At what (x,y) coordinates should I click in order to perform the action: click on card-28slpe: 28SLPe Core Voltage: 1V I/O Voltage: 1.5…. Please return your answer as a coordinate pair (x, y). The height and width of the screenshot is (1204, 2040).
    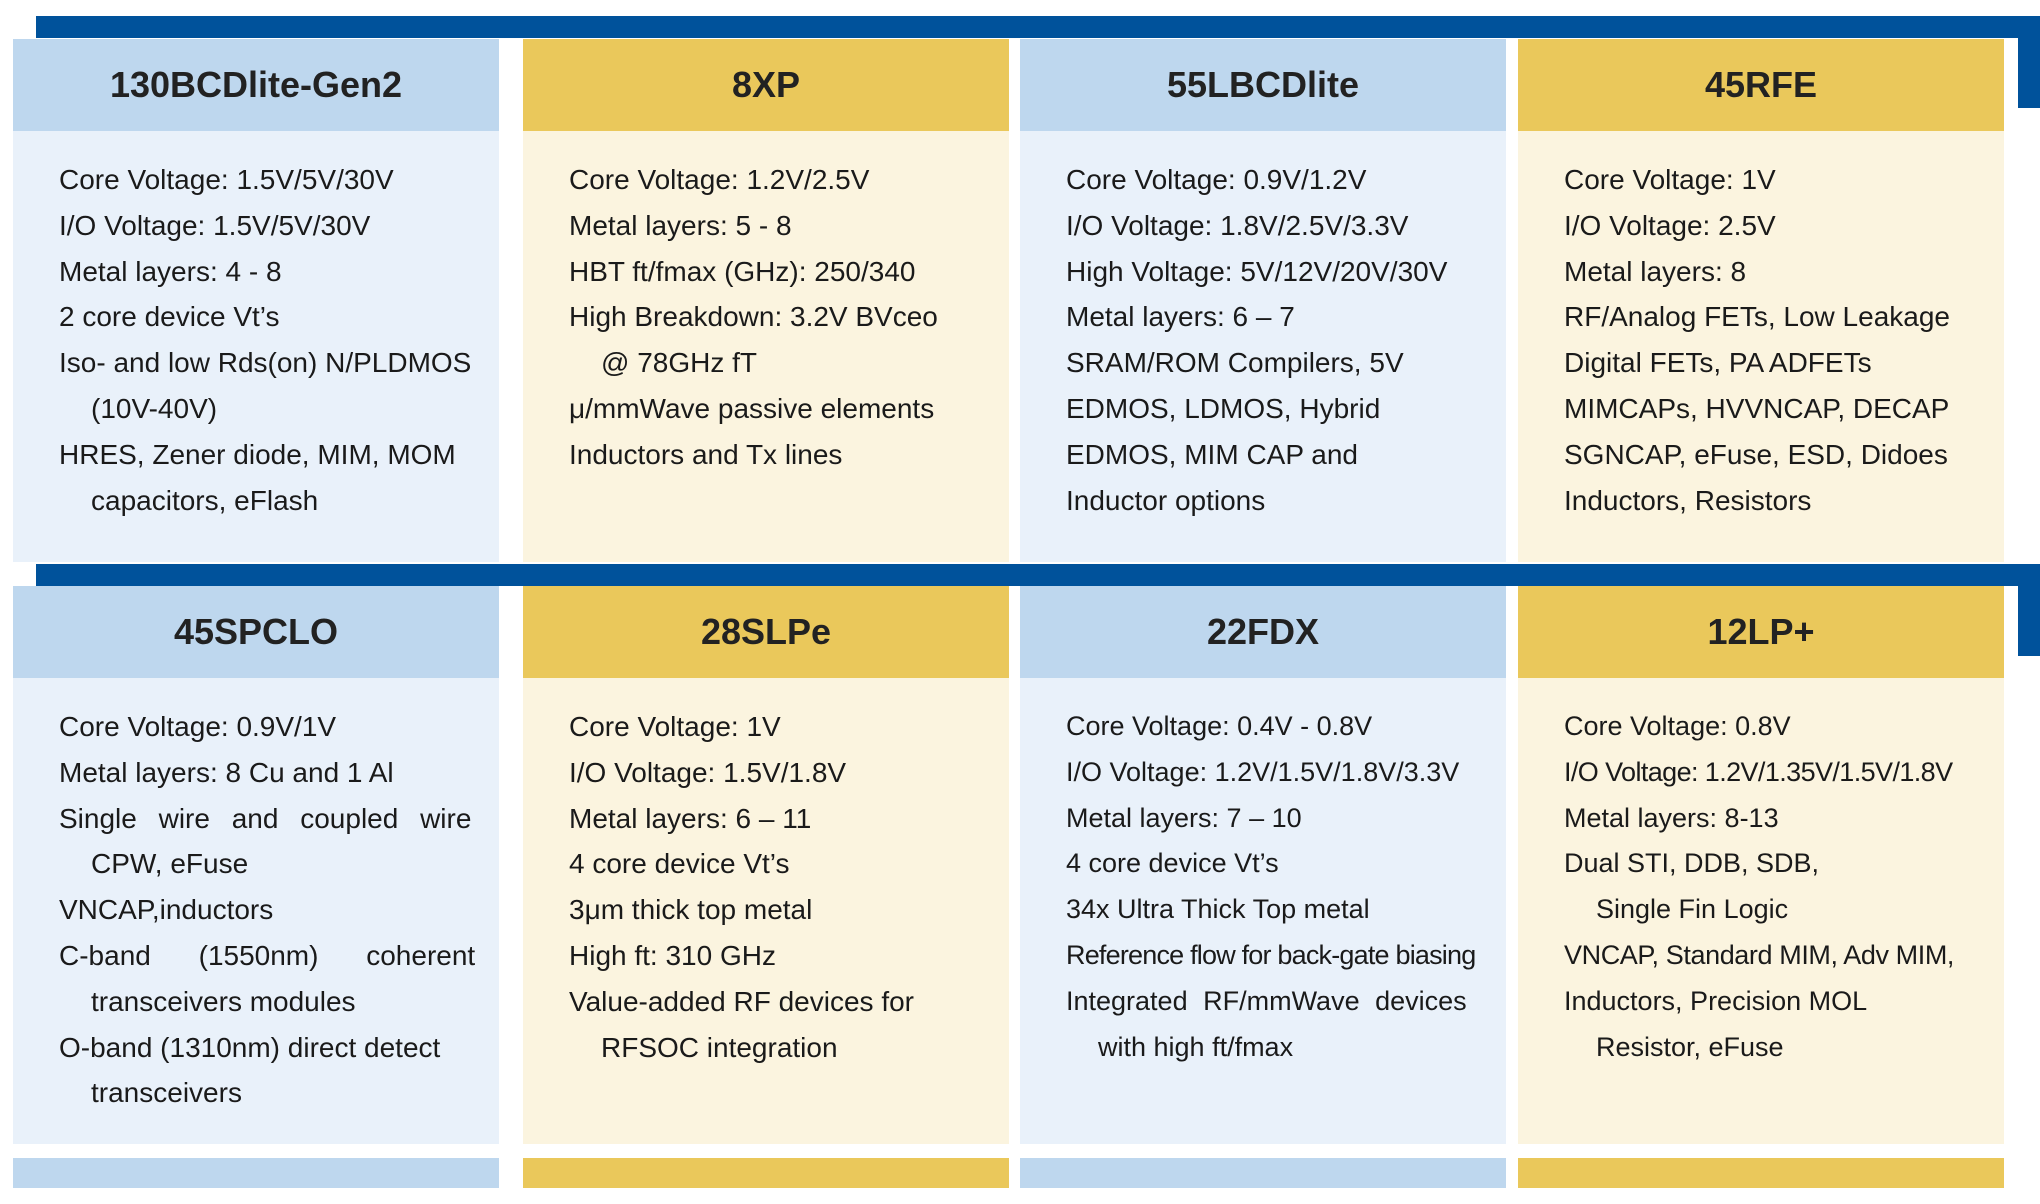
    Looking at the image, I should click on (766, 888).